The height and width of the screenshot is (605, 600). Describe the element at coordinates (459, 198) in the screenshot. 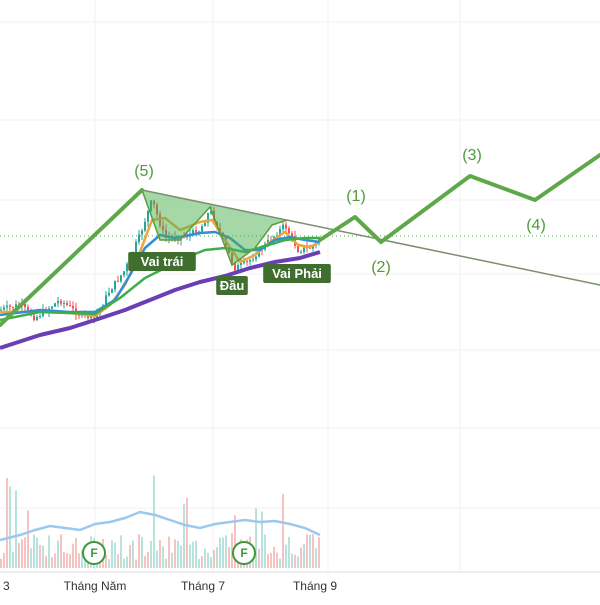

I see `wave-projection-line` at that location.